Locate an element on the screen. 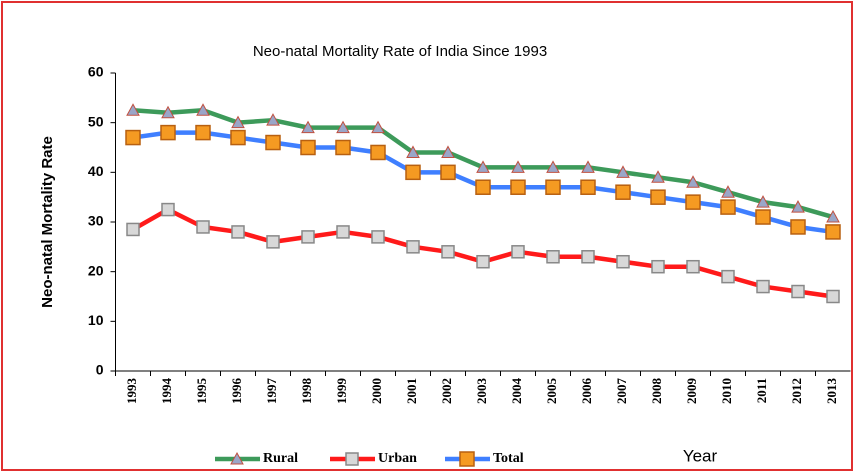 The height and width of the screenshot is (473, 855). x-tick-label: 2010 is located at coordinates (726, 391).